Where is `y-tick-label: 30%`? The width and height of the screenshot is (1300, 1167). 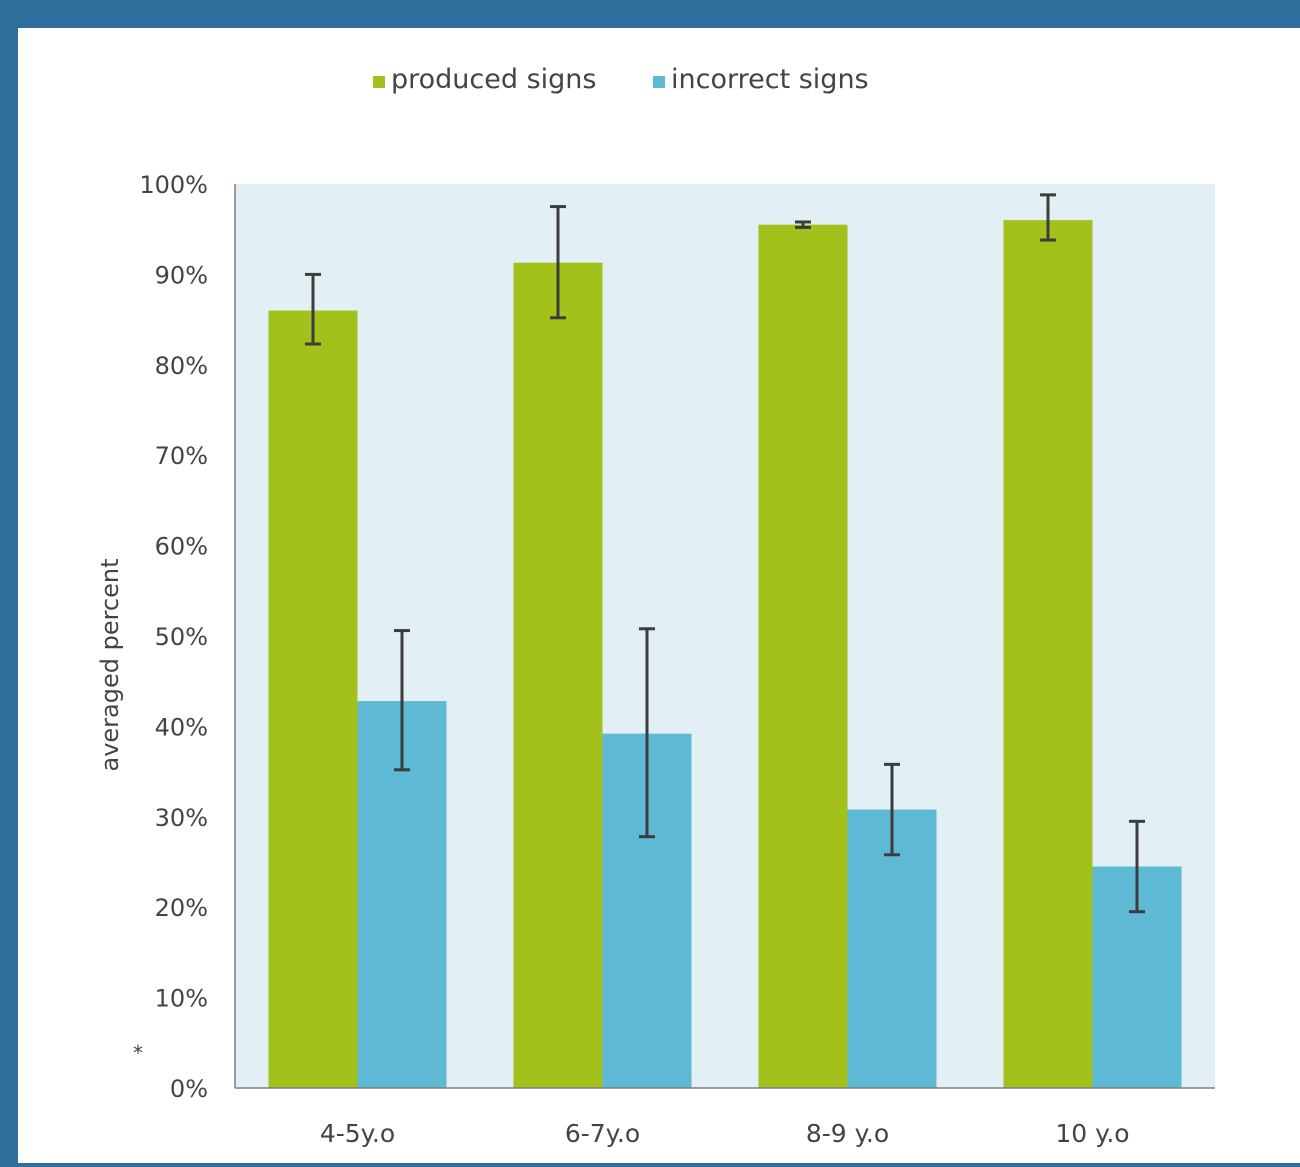 y-tick-label: 30% is located at coordinates (181, 818).